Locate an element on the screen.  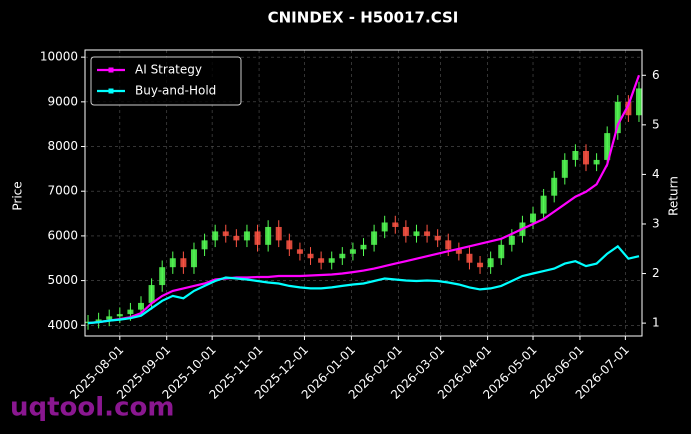
y2-tick-label: 5 is located at coordinates (656, 124).